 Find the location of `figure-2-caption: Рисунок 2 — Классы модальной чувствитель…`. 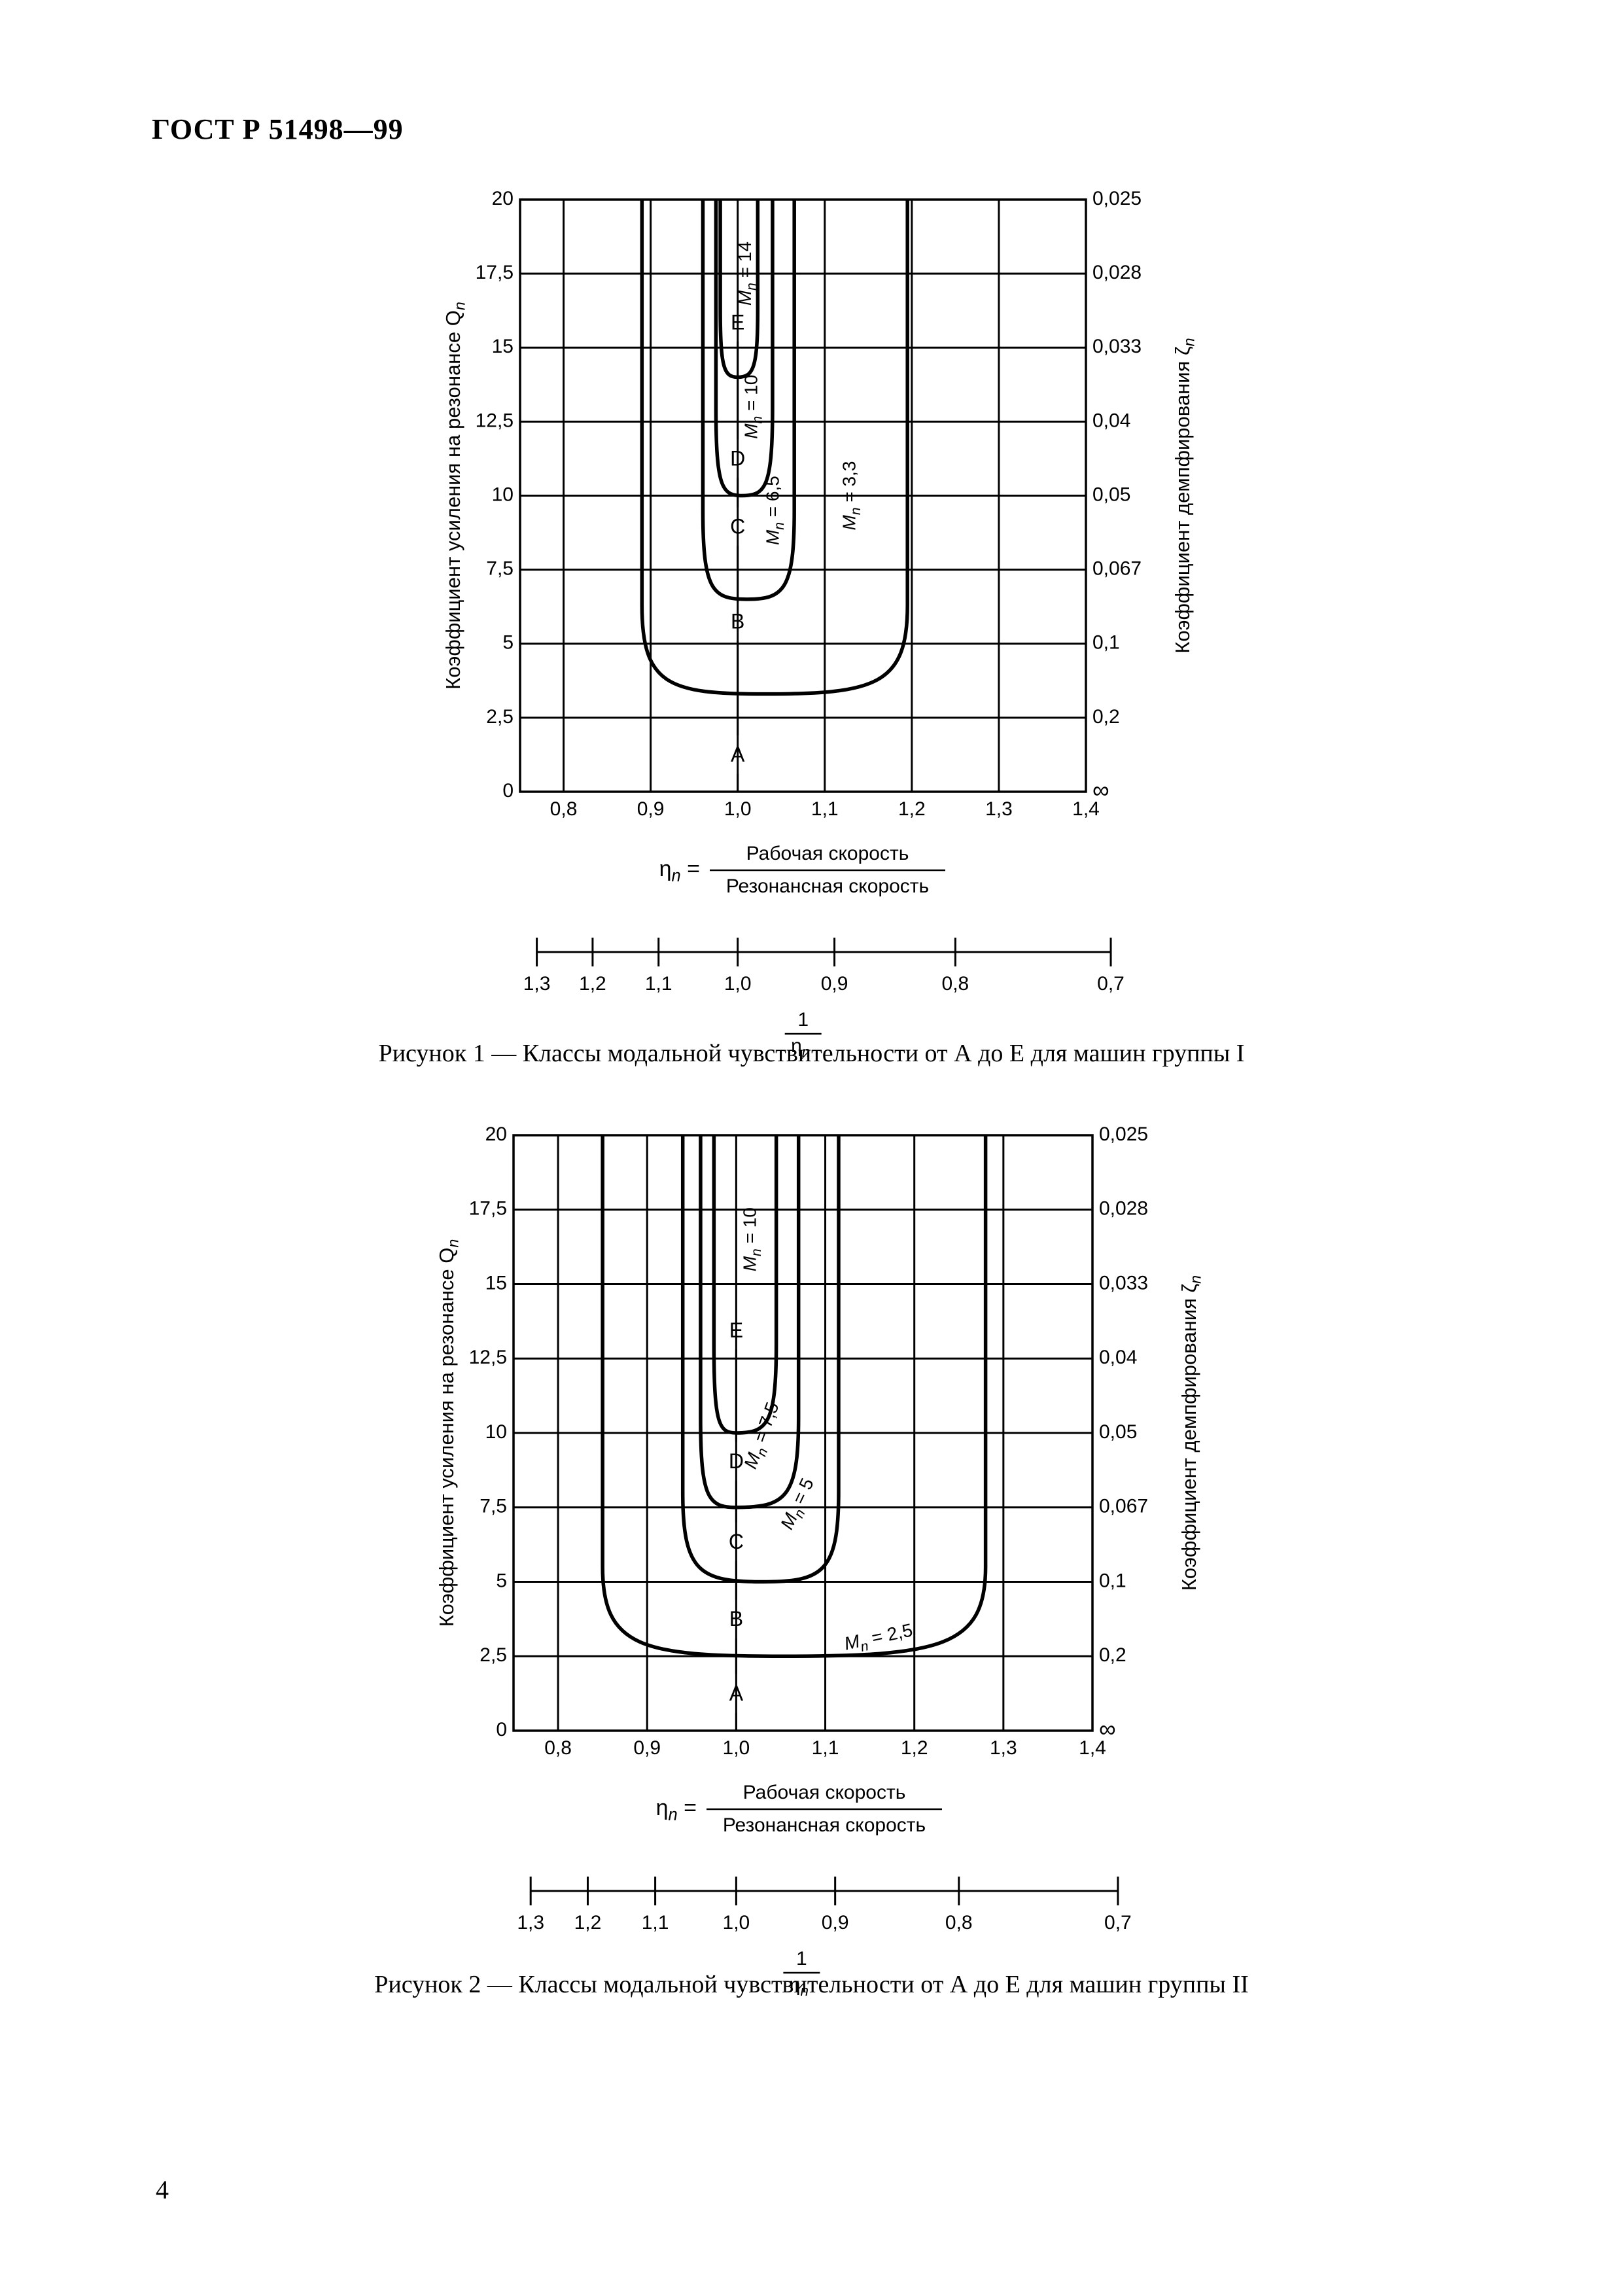

figure-2-caption: Рисунок 2 — Классы модальной чувствитель… is located at coordinates (812, 1985).